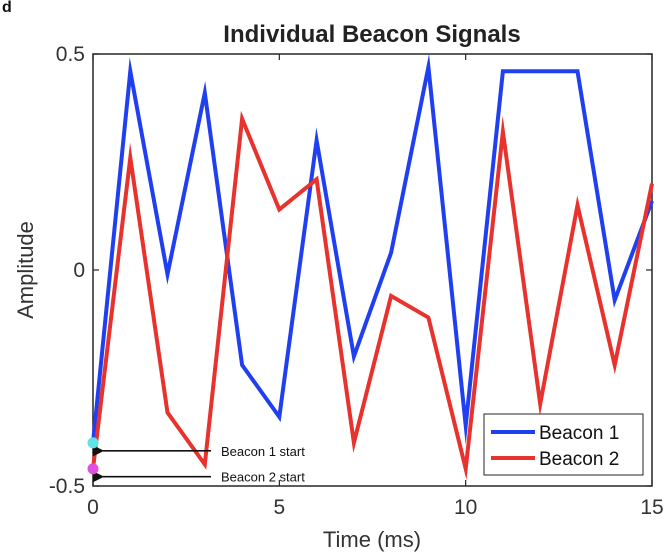 The width and height of the screenshot is (666, 554). I want to click on legend: Beacon 1 Beacon 2, so click(563, 444).